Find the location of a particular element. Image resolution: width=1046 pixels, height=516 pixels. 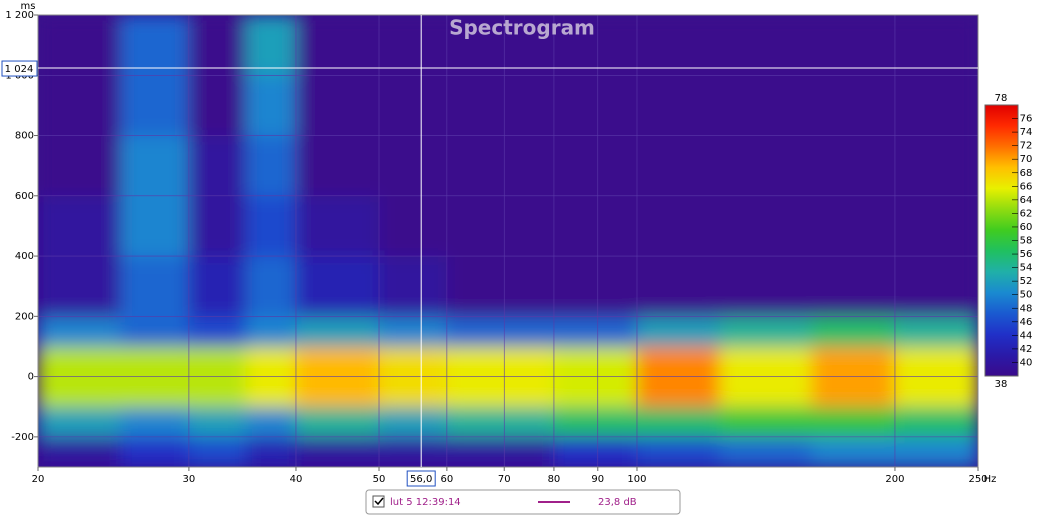

legend-value: 23,8 dB is located at coordinates (617, 502).